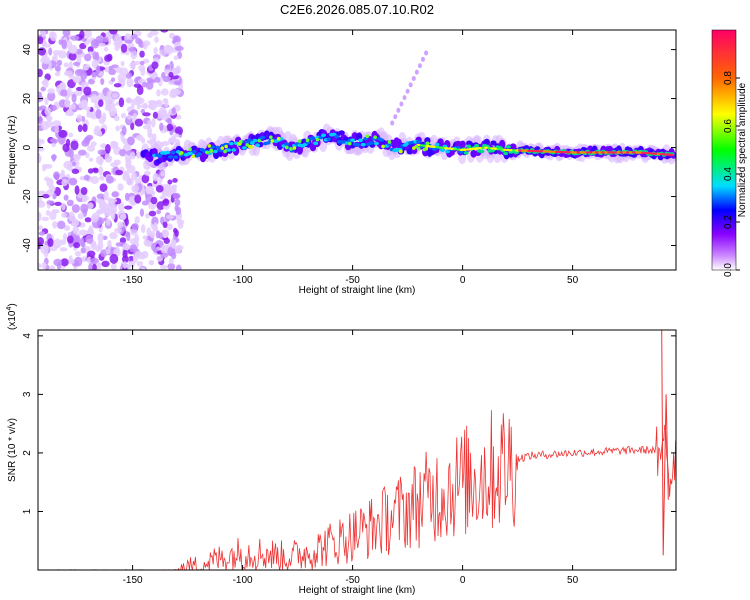 This screenshot has width=750, height=600. I want to click on spectrogram-y-tick-label: -20, so click(27, 196).